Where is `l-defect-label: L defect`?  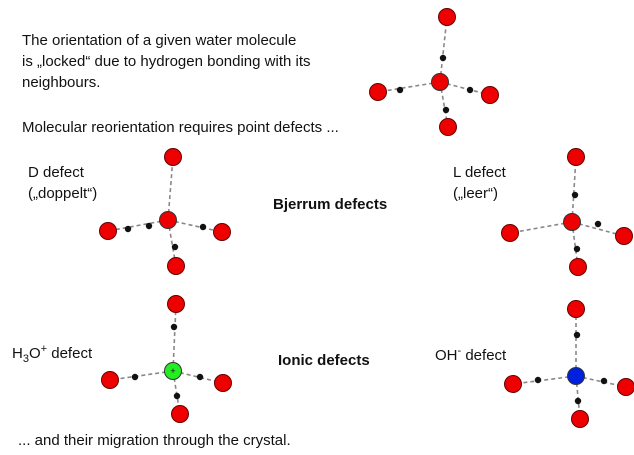 l-defect-label: L defect is located at coordinates (480, 172).